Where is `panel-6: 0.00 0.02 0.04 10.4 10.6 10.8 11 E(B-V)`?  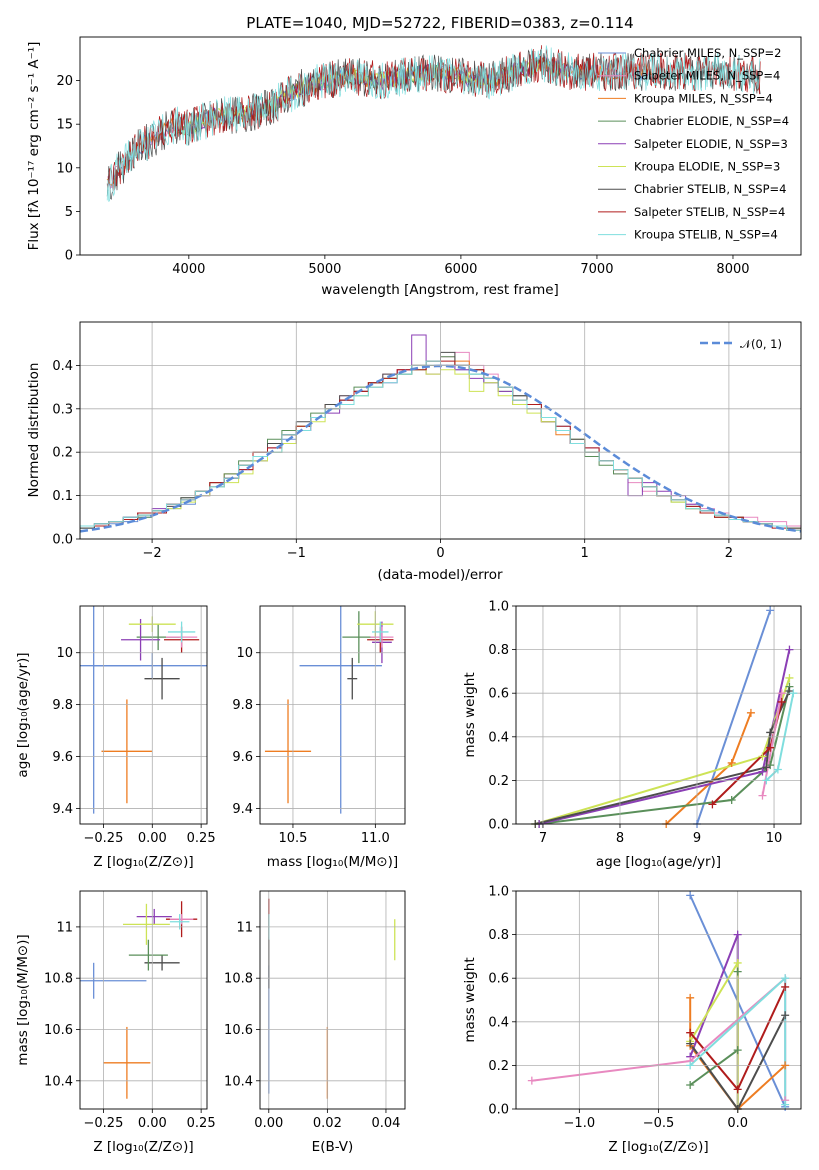
panel-6: 0.00 0.02 0.04 10.4 10.6 10.8 11 E(B-V) is located at coordinates (315, 1022).